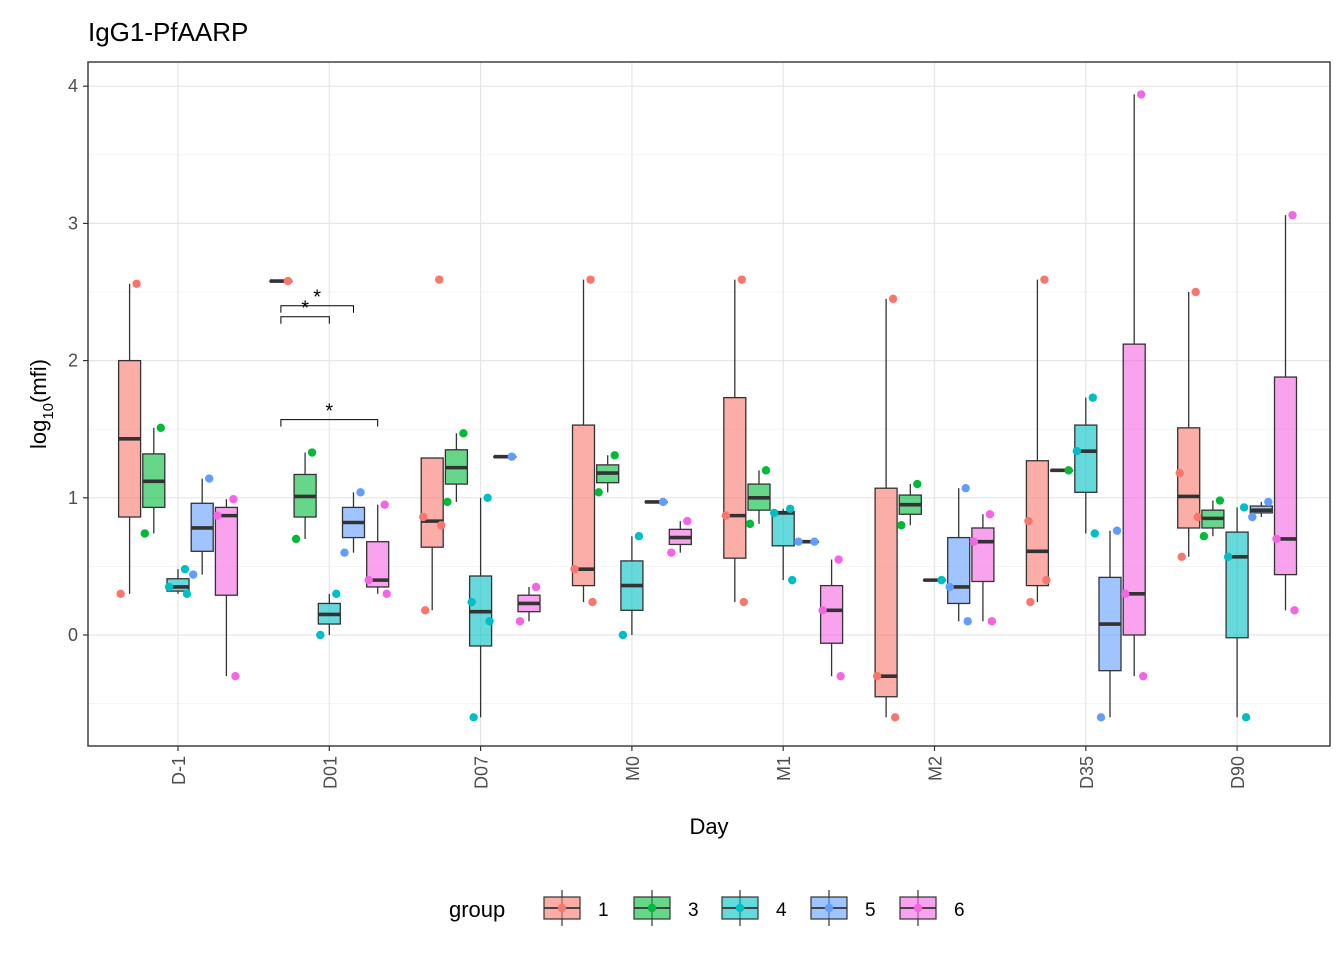 This screenshot has height=960, width=1344. What do you see at coordinates (754, 908) in the screenshot?
I see `legend-item-4: 4` at bounding box center [754, 908].